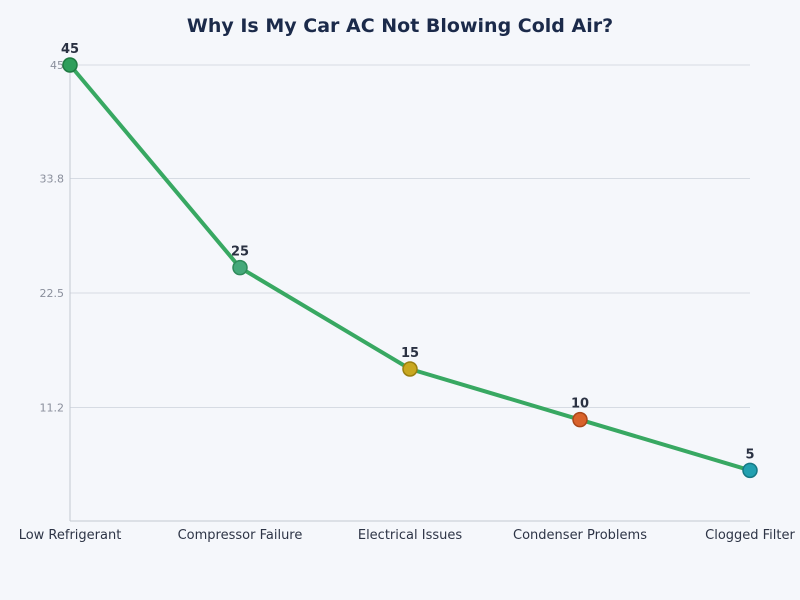 The width and height of the screenshot is (800, 600). What do you see at coordinates (580, 404) in the screenshot?
I see `data-label: 10` at bounding box center [580, 404].